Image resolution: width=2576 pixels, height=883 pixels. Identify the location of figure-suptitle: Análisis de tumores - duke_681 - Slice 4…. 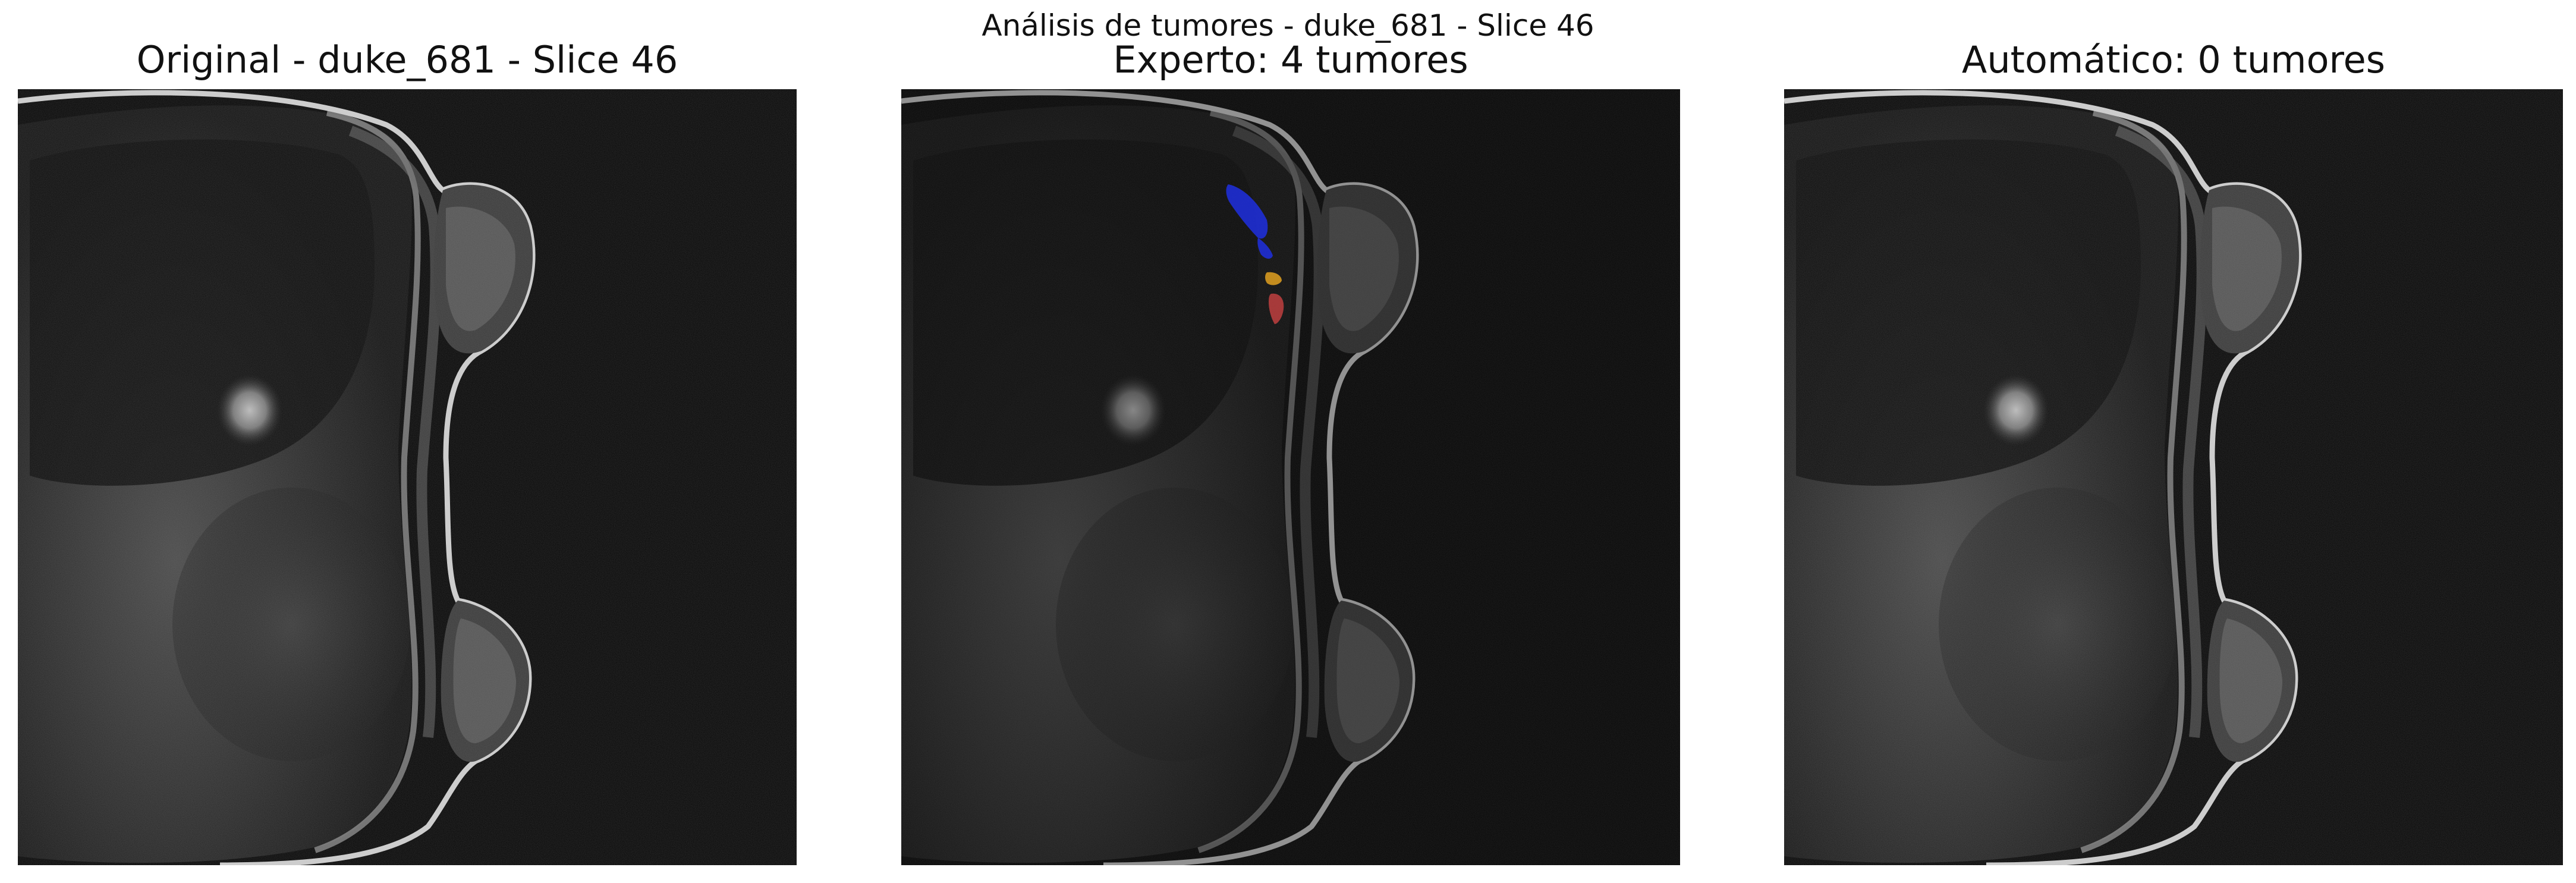
(1288, 25).